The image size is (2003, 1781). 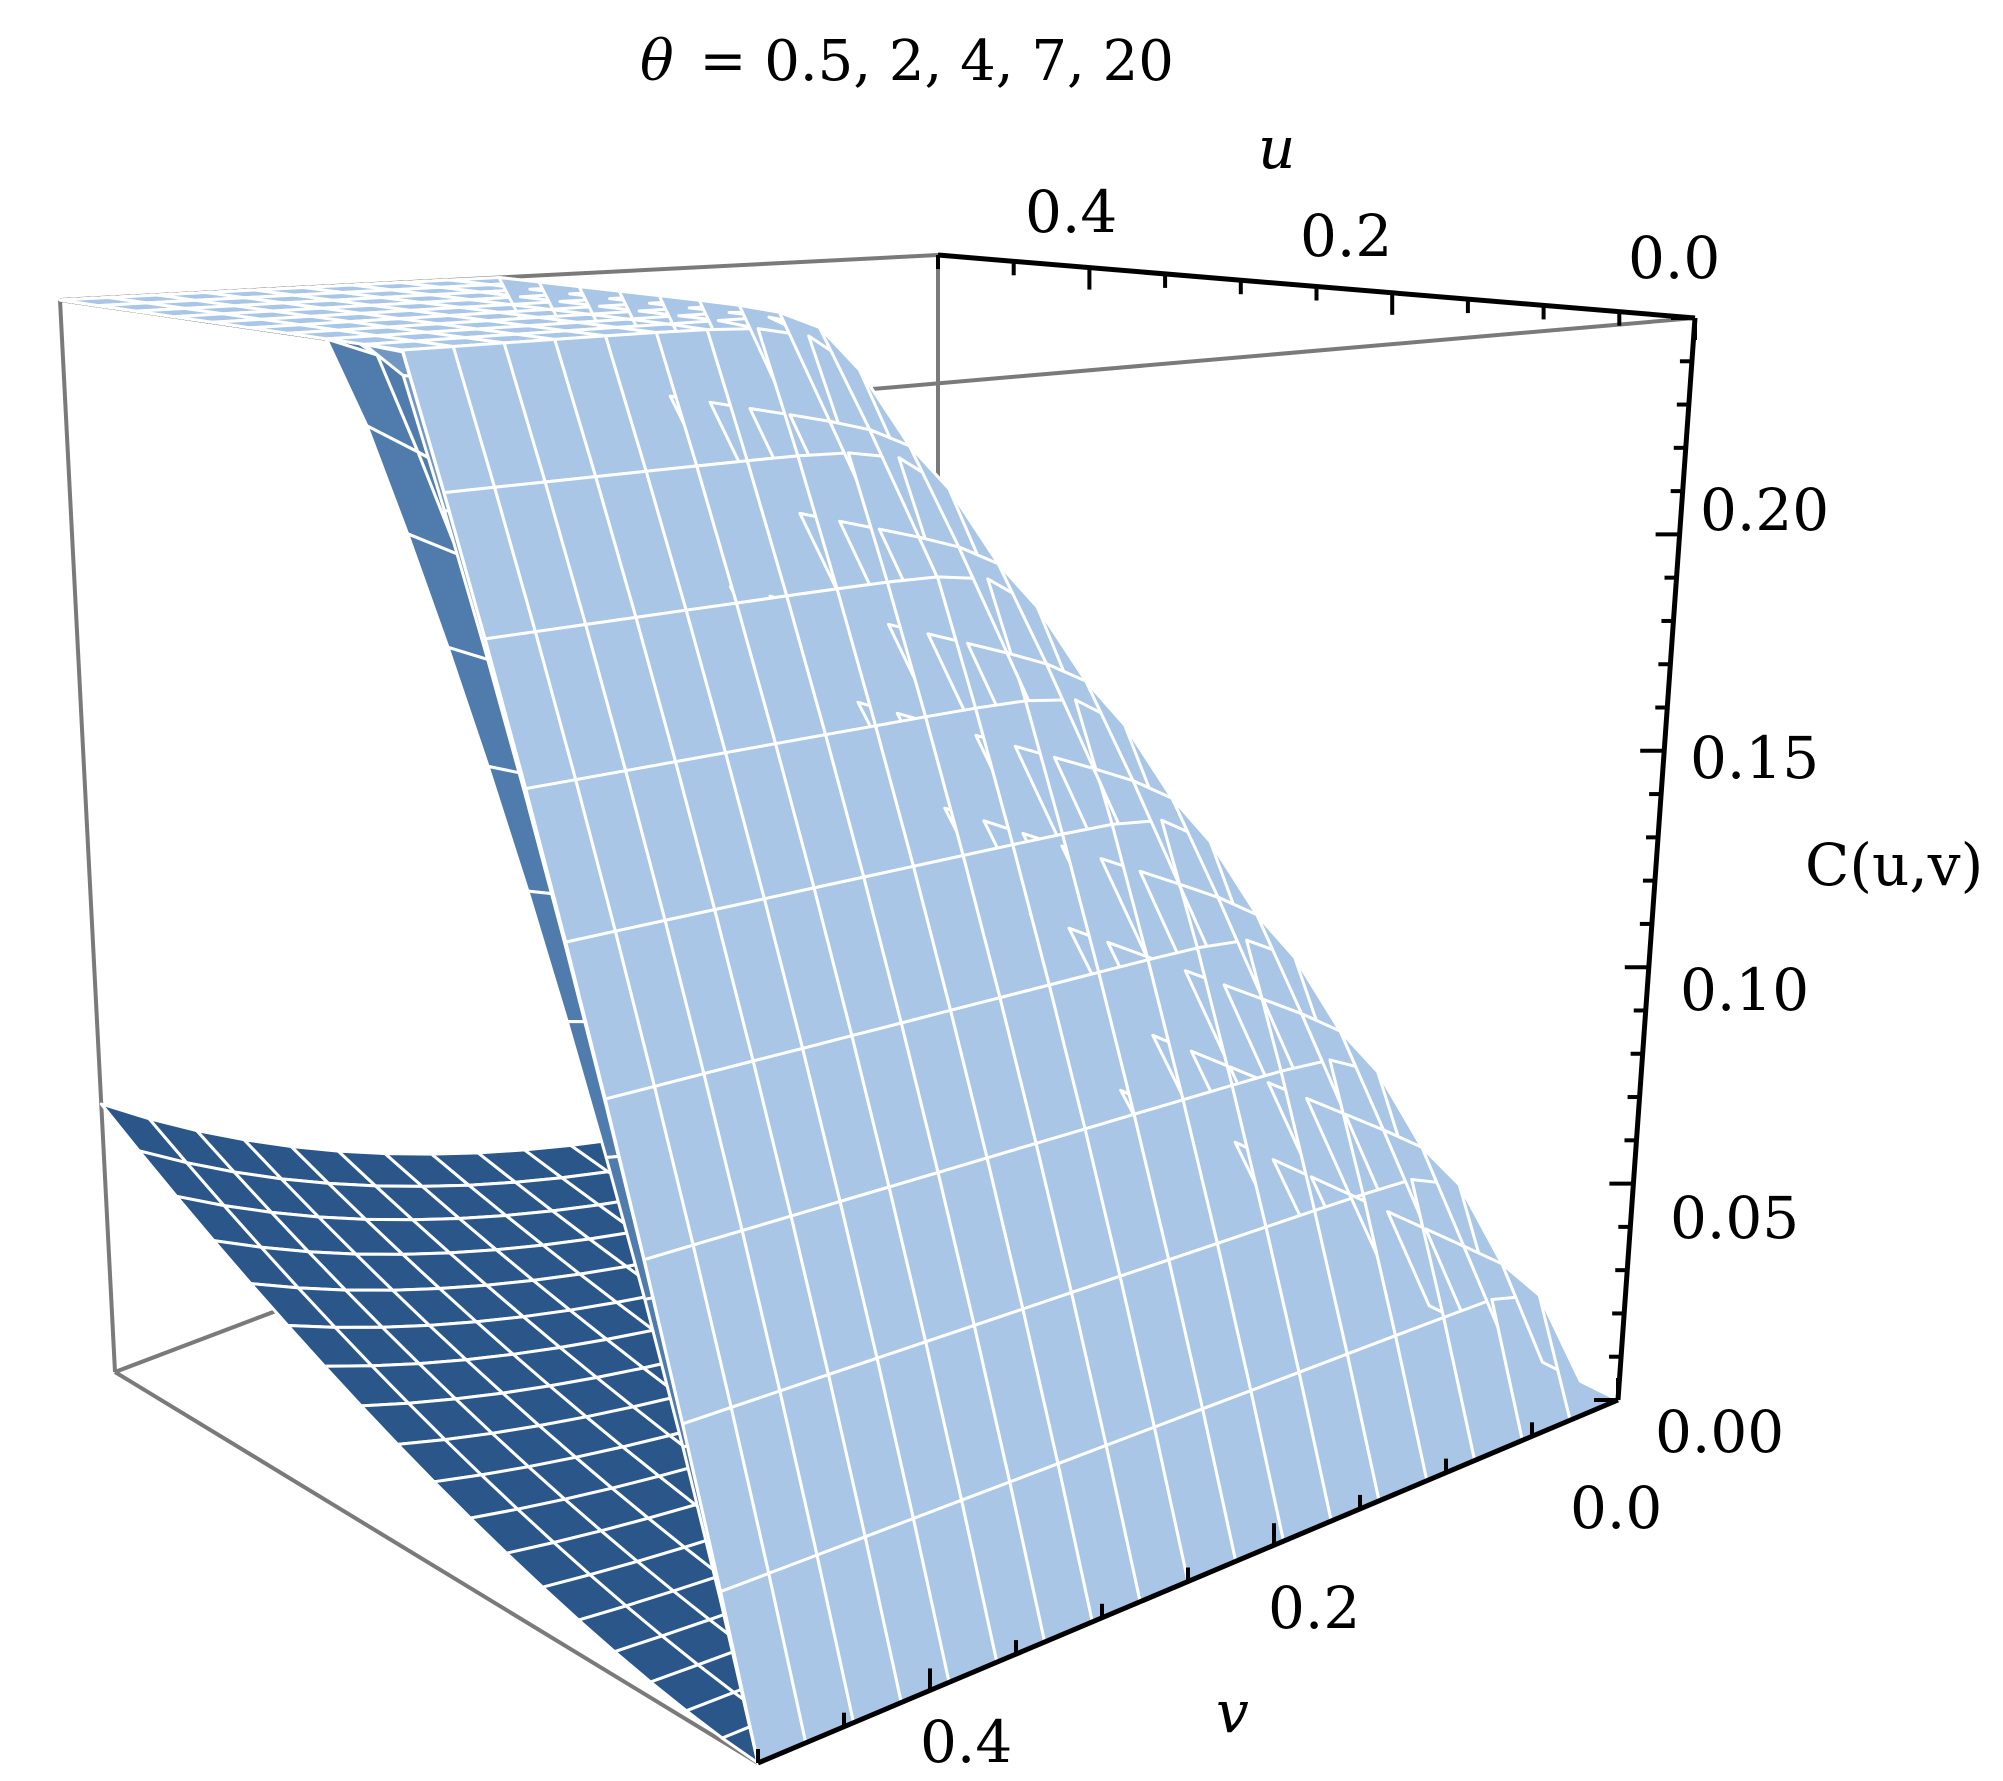 What do you see at coordinates (1656, 859) in the screenshot?
I see `z-axis-line` at bounding box center [1656, 859].